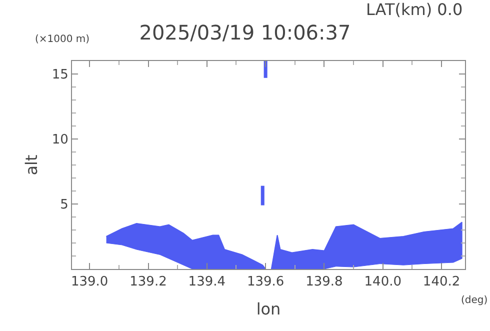 The image size is (490, 331). Describe the element at coordinates (60, 75) in the screenshot. I see `y-tick-label: 15` at that location.